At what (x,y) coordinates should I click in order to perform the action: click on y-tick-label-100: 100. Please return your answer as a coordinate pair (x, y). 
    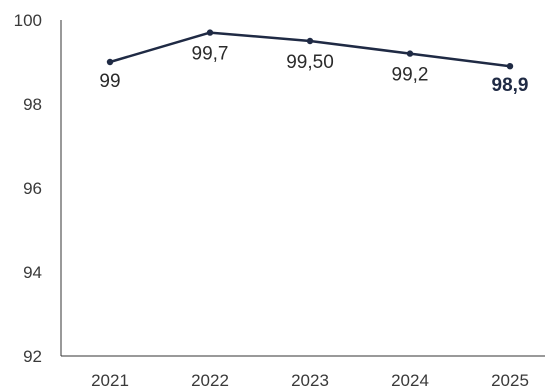
    Looking at the image, I should click on (28, 20).